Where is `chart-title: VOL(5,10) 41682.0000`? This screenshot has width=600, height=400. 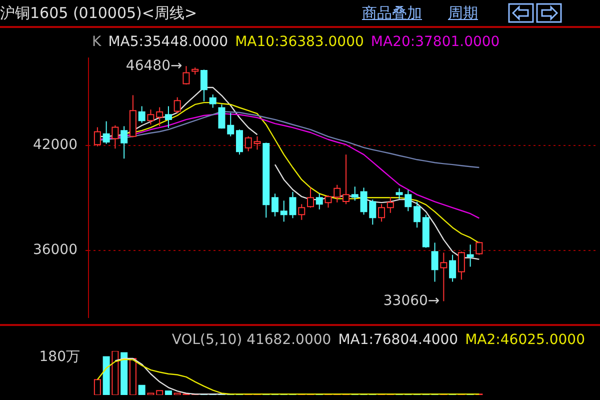
chart-title: VOL(5,10) 41682.0000 is located at coordinates (252, 340).